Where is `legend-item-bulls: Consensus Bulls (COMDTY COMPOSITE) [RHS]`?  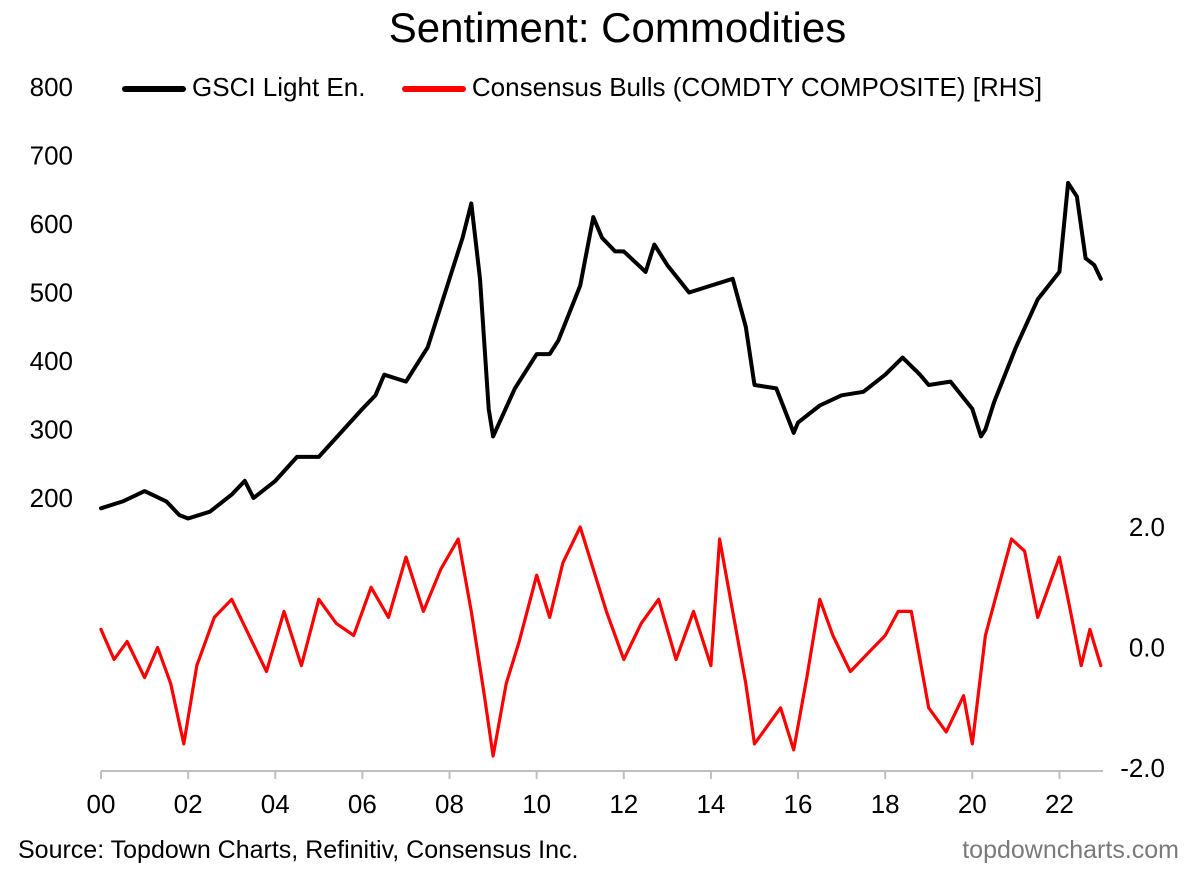 legend-item-bulls: Consensus Bulls (COMDTY COMPOSITE) [RHS] is located at coordinates (722, 87).